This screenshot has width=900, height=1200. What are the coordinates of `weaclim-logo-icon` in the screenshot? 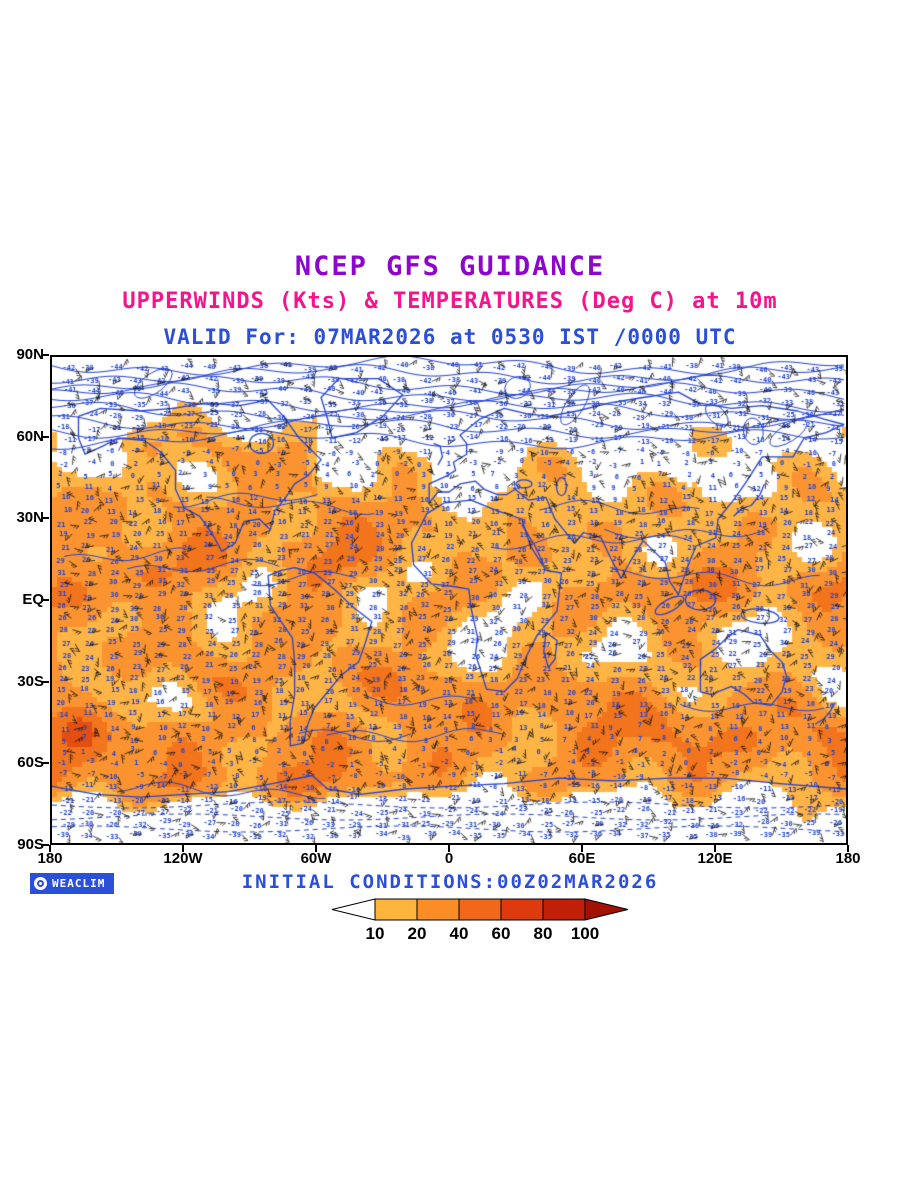 It's located at (40, 883).